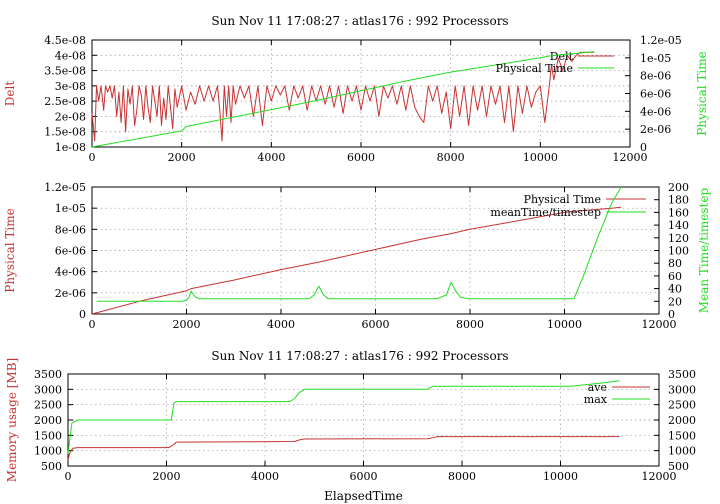 The height and width of the screenshot is (504, 720). I want to click on y2-axis-label: Physical Time, so click(702, 93).